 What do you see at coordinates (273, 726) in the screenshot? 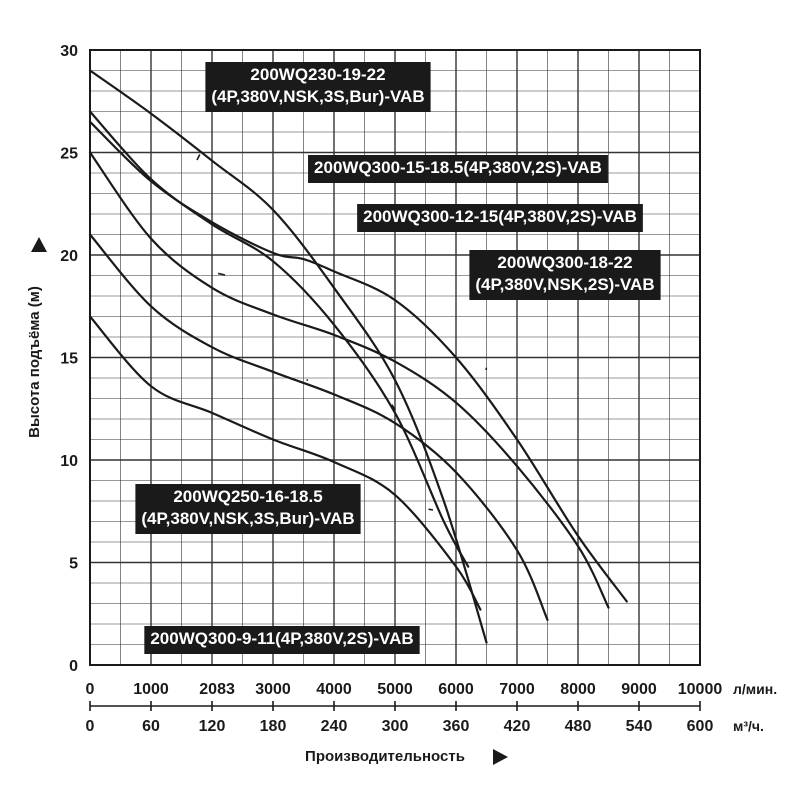
I see `x2-tick-label: 180` at bounding box center [273, 726].